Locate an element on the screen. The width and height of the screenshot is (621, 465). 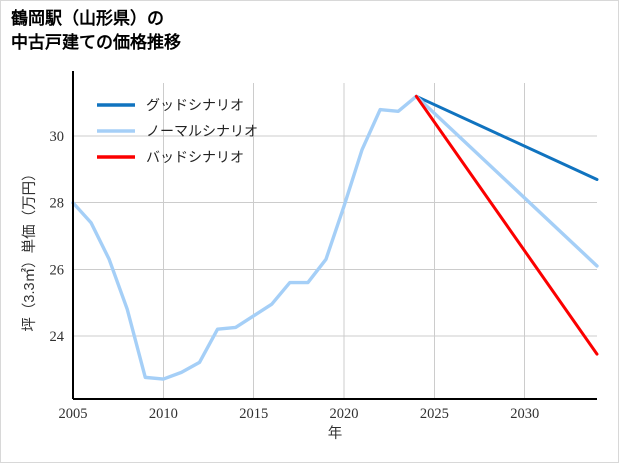
legend-label: ノーマルシナリオ is located at coordinates (202, 132).